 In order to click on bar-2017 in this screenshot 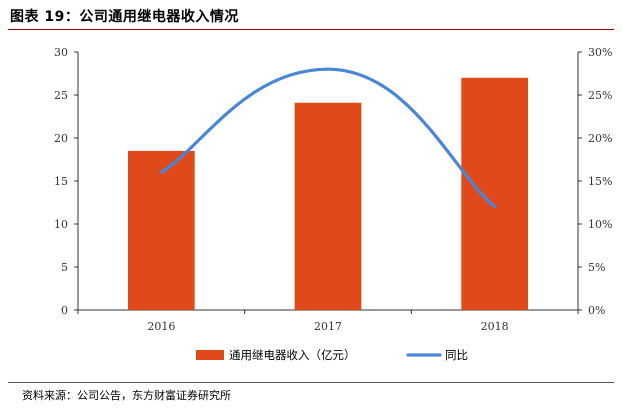, I will do `click(328, 206)`.